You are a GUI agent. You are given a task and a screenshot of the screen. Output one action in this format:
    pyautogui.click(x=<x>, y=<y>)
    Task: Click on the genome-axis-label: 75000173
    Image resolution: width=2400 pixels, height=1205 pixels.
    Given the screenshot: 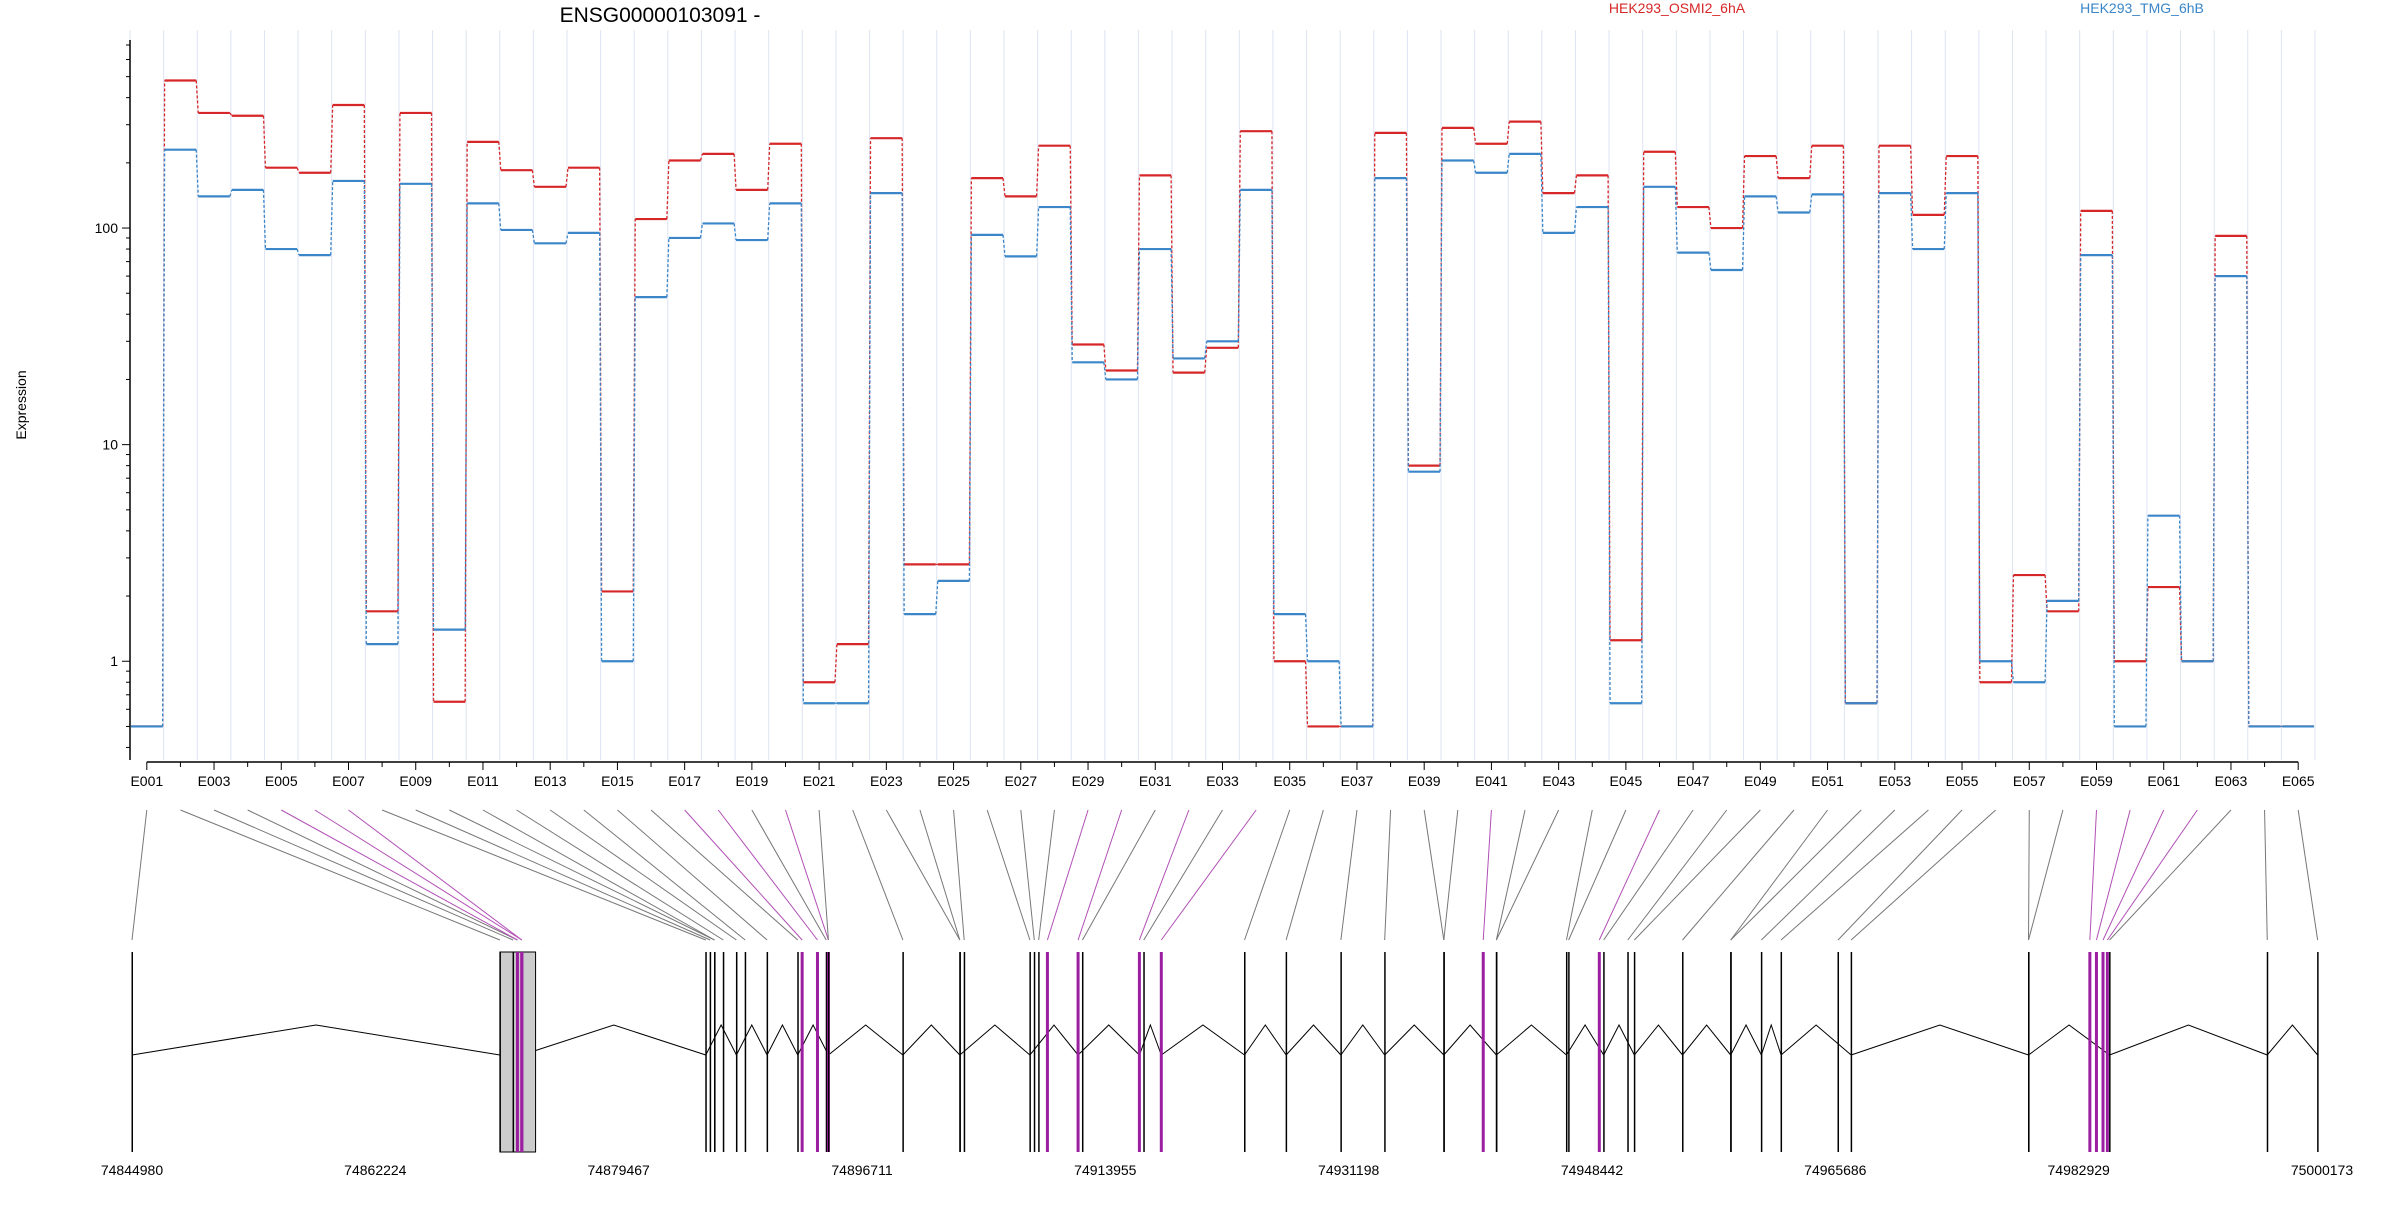 What is the action you would take?
    pyautogui.click(x=2322, y=1170)
    